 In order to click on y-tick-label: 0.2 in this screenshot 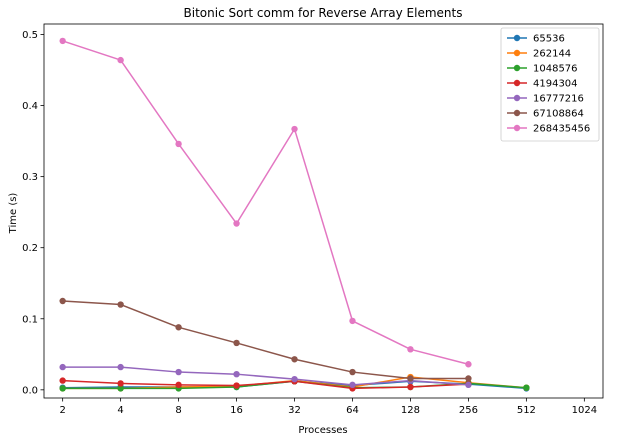, I will do `click(30, 248)`.